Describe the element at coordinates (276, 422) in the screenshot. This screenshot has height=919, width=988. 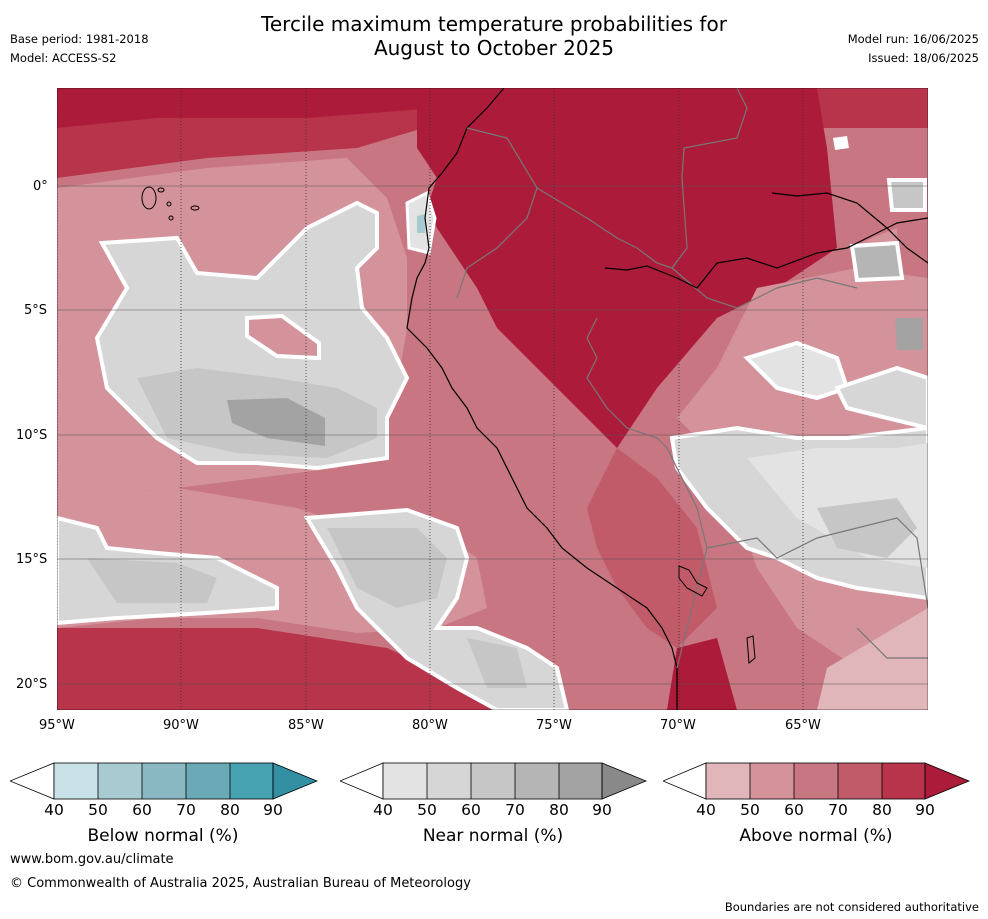
I see `near-normal-80-west` at that location.